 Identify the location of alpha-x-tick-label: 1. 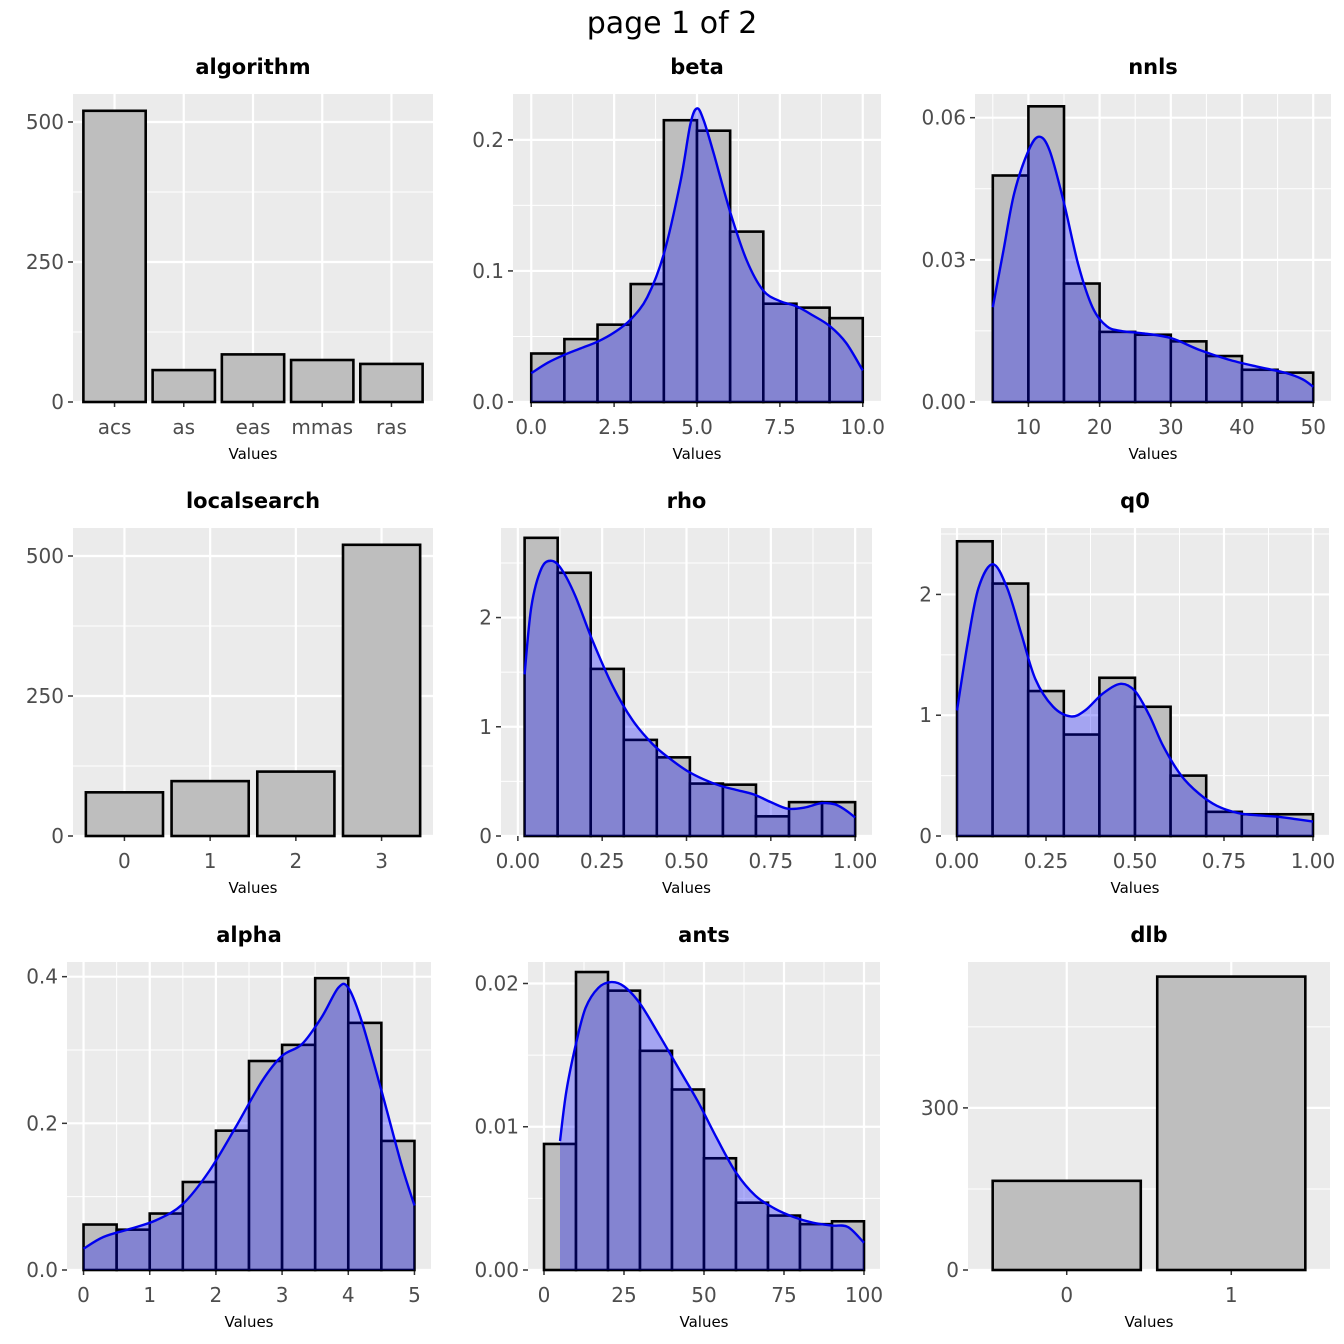
(149, 1295).